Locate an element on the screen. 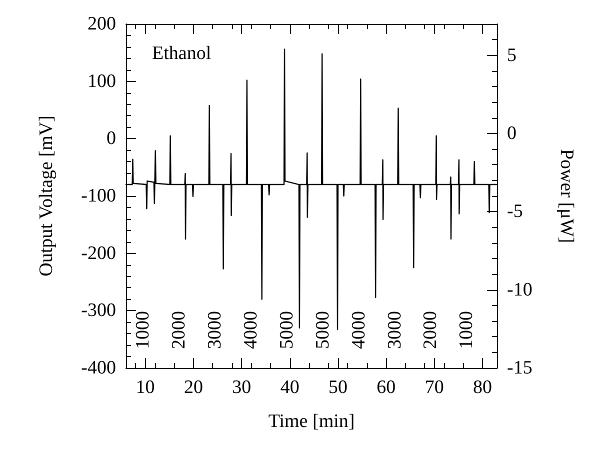 This screenshot has height=467, width=608. y-tick-label: -300 is located at coordinates (98, 311).